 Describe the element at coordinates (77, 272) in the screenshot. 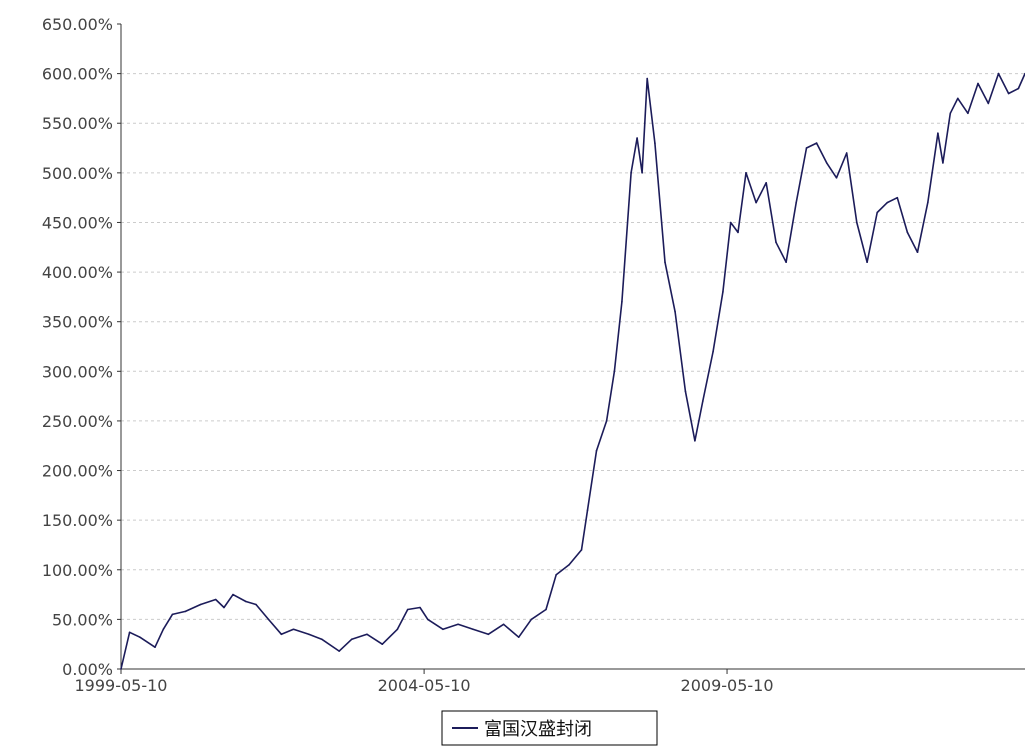

I see `y-tick-label: 400.00%` at that location.